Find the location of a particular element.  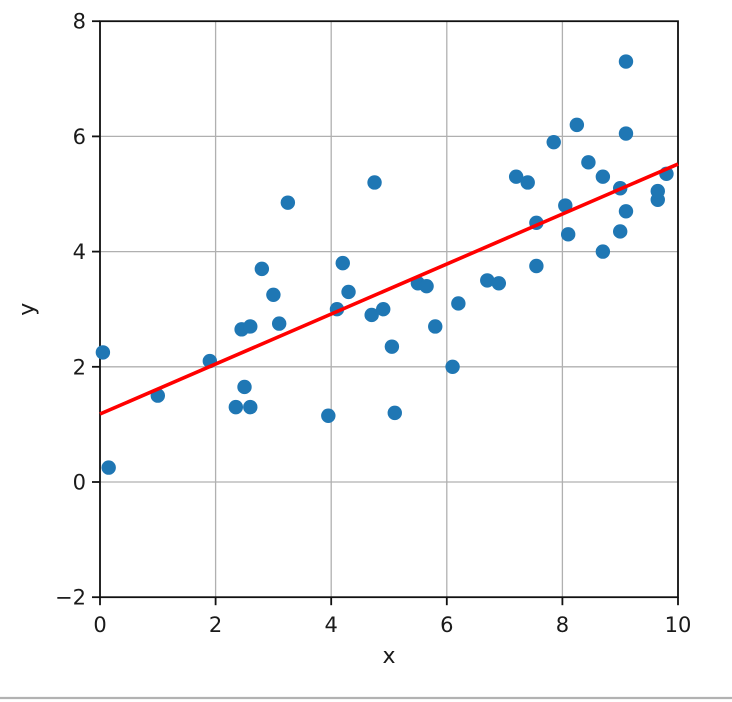

y-tick-label: 0 is located at coordinates (79, 483).